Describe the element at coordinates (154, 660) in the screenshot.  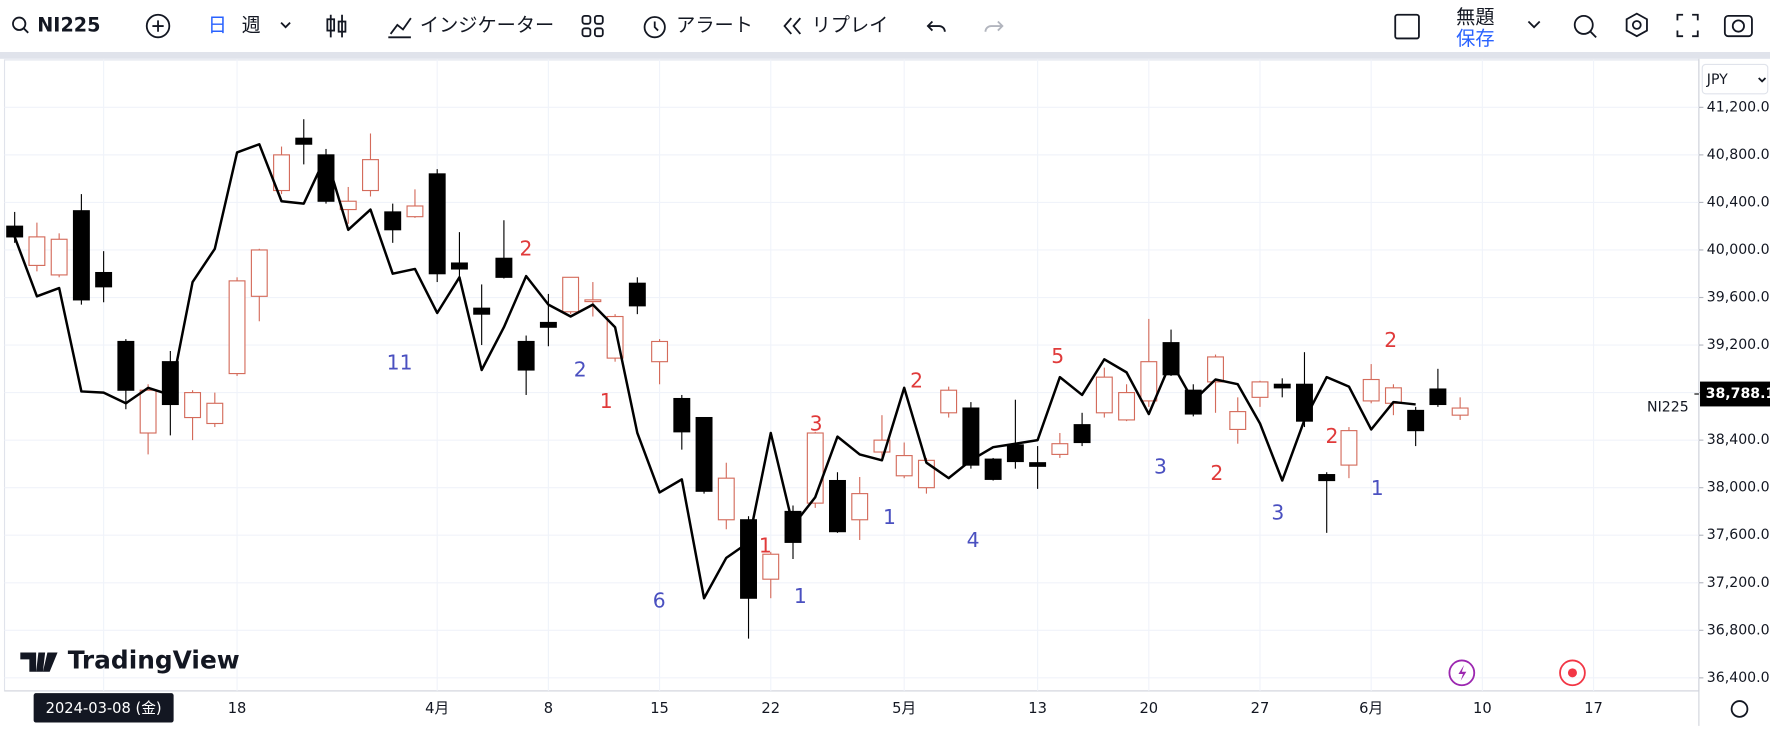
I see `watermark-text: TradingView` at that location.